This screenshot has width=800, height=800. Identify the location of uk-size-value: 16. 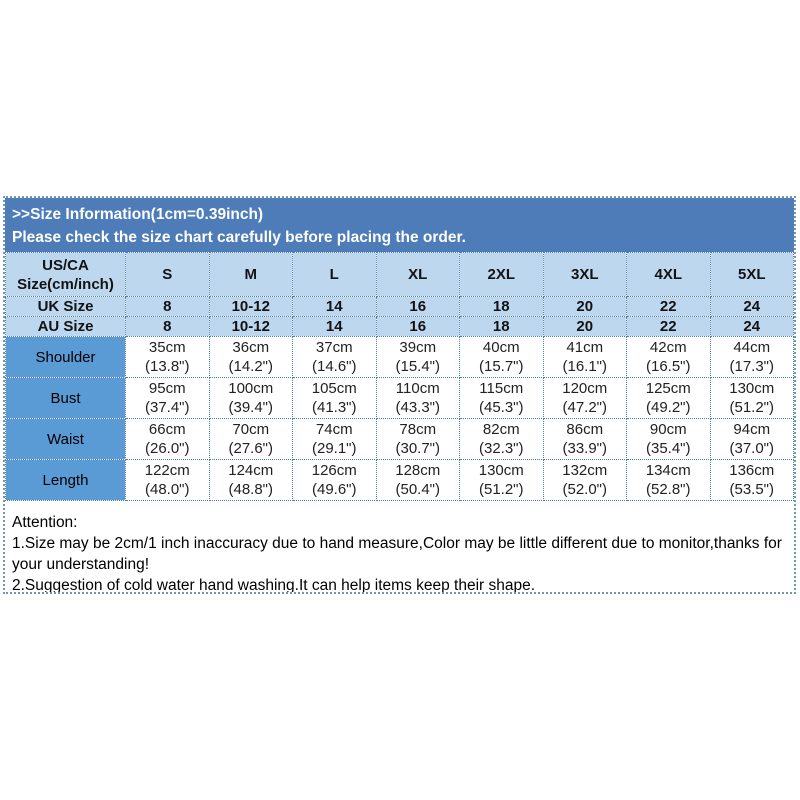
(417, 306).